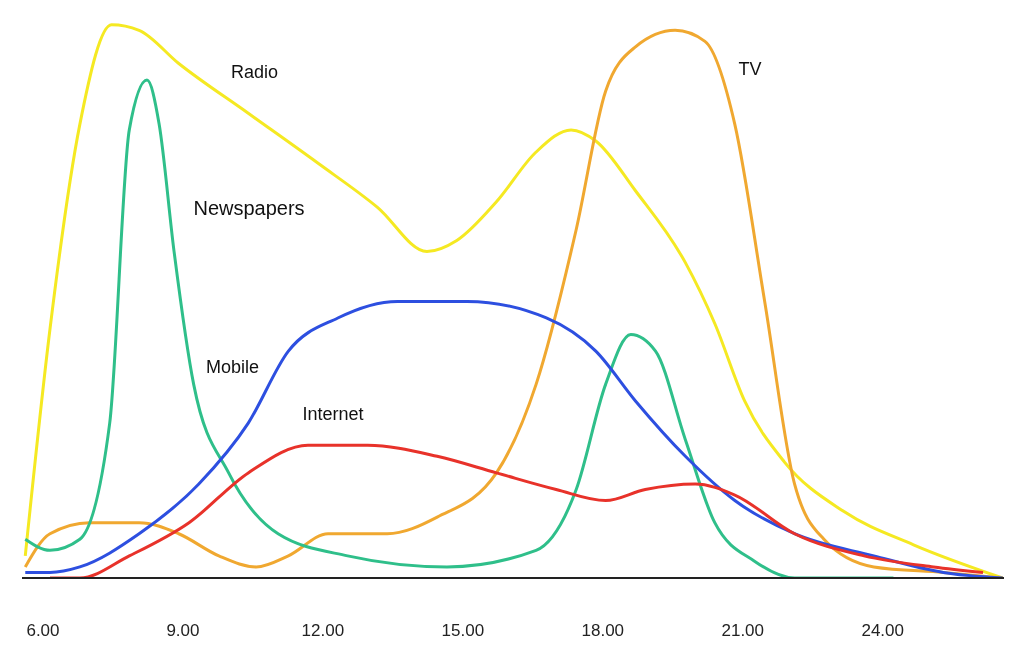  I want to click on series-label: TV, so click(750, 69).